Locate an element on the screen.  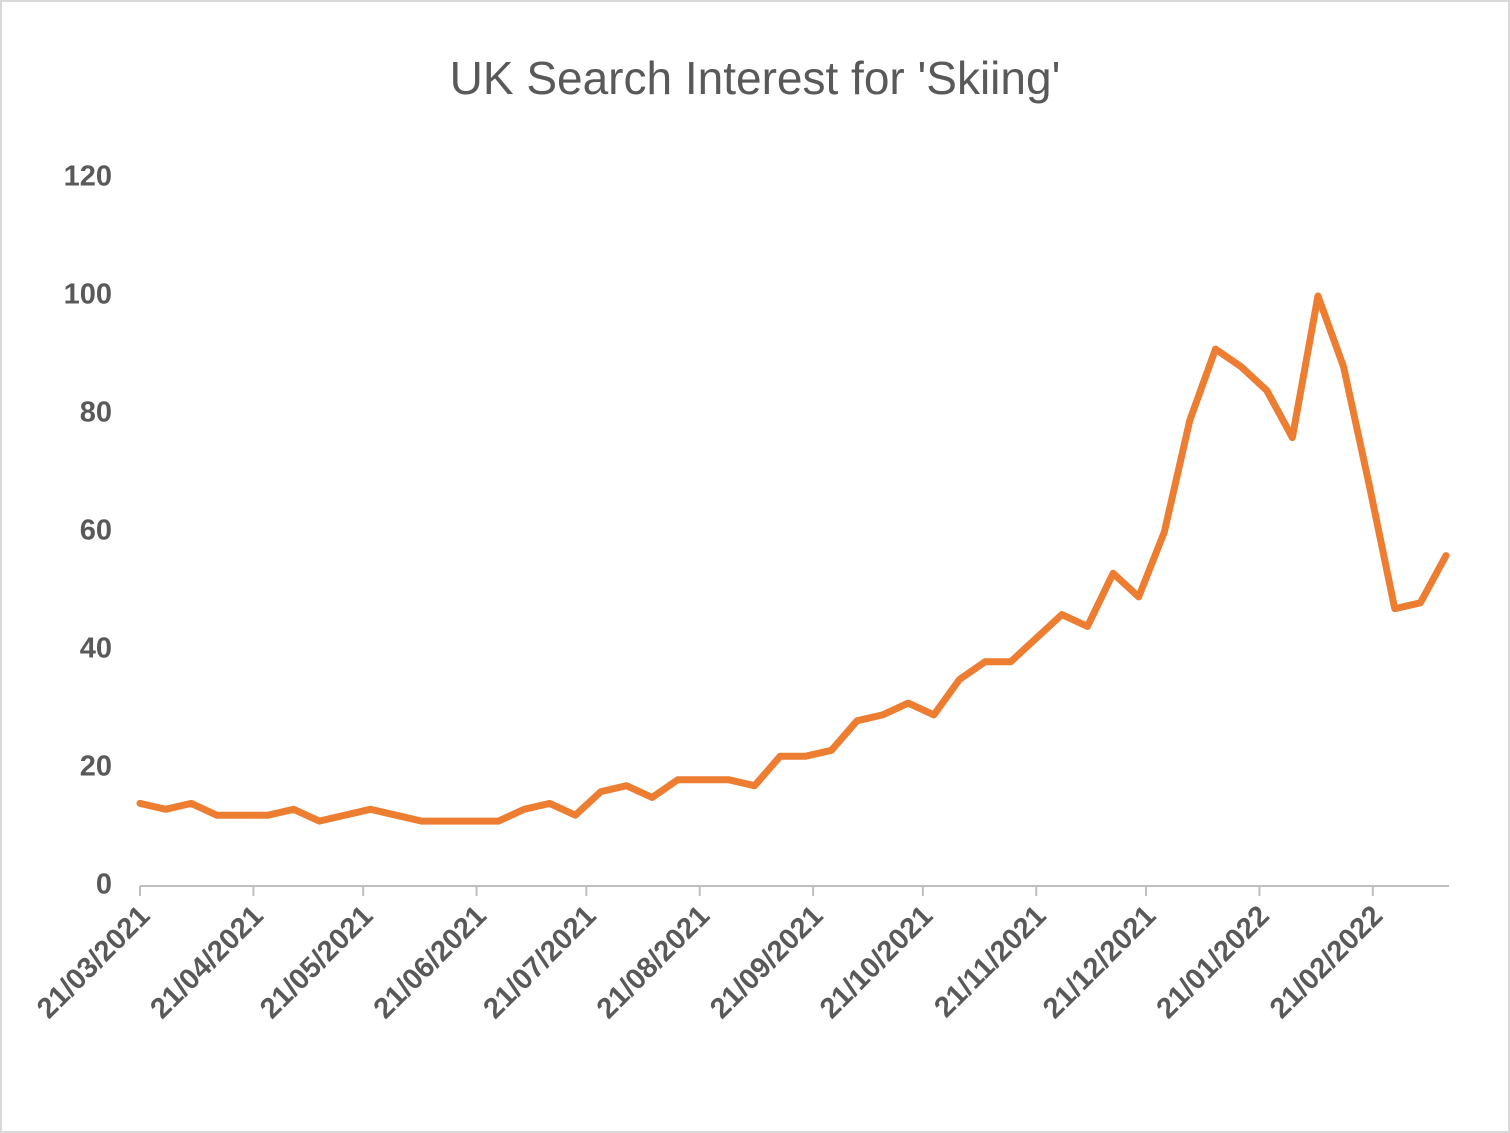
y-tick-label: 120 is located at coordinates (88, 177).